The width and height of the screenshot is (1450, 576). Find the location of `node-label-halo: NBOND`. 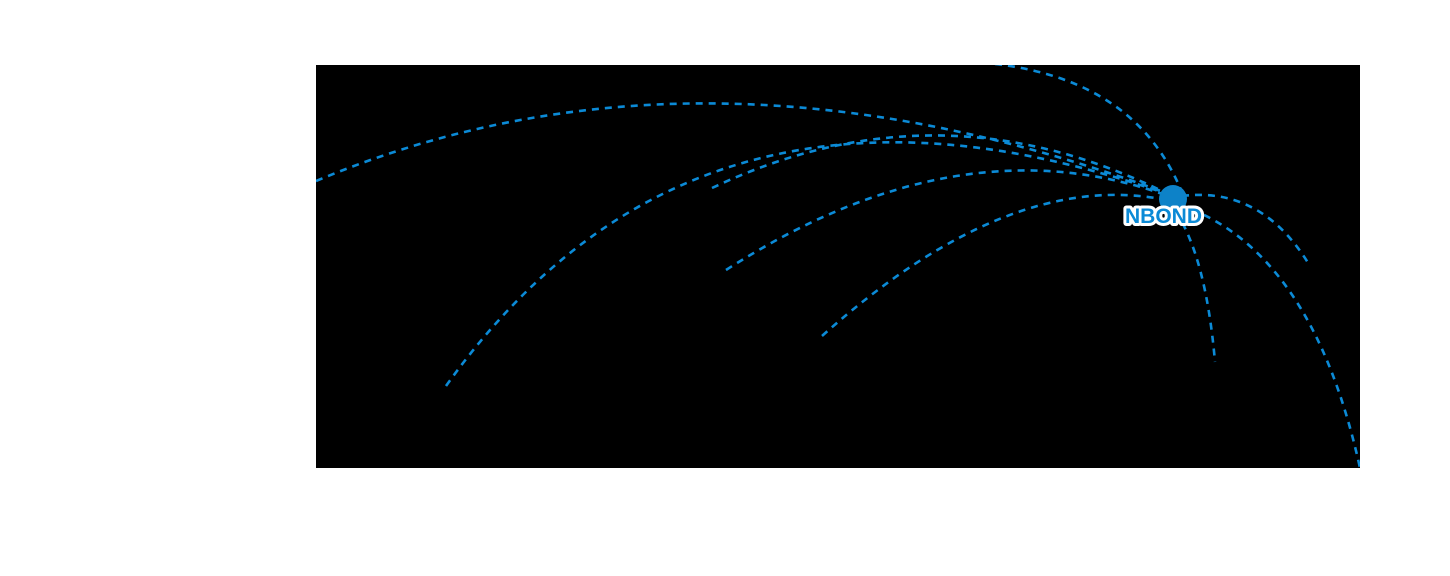

node-label-halo: NBOND is located at coordinates (1163, 216).